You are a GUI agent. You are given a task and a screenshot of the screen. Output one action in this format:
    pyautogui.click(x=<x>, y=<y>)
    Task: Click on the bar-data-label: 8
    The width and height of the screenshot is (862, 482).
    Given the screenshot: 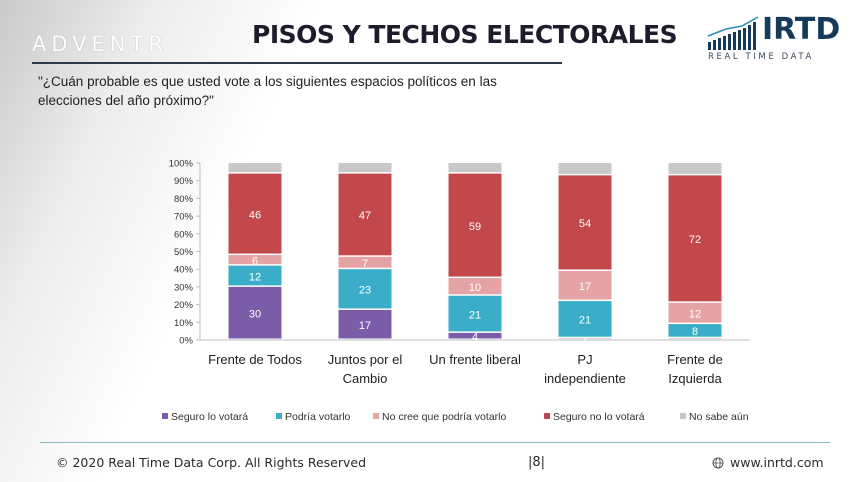 What is the action you would take?
    pyautogui.click(x=695, y=332)
    